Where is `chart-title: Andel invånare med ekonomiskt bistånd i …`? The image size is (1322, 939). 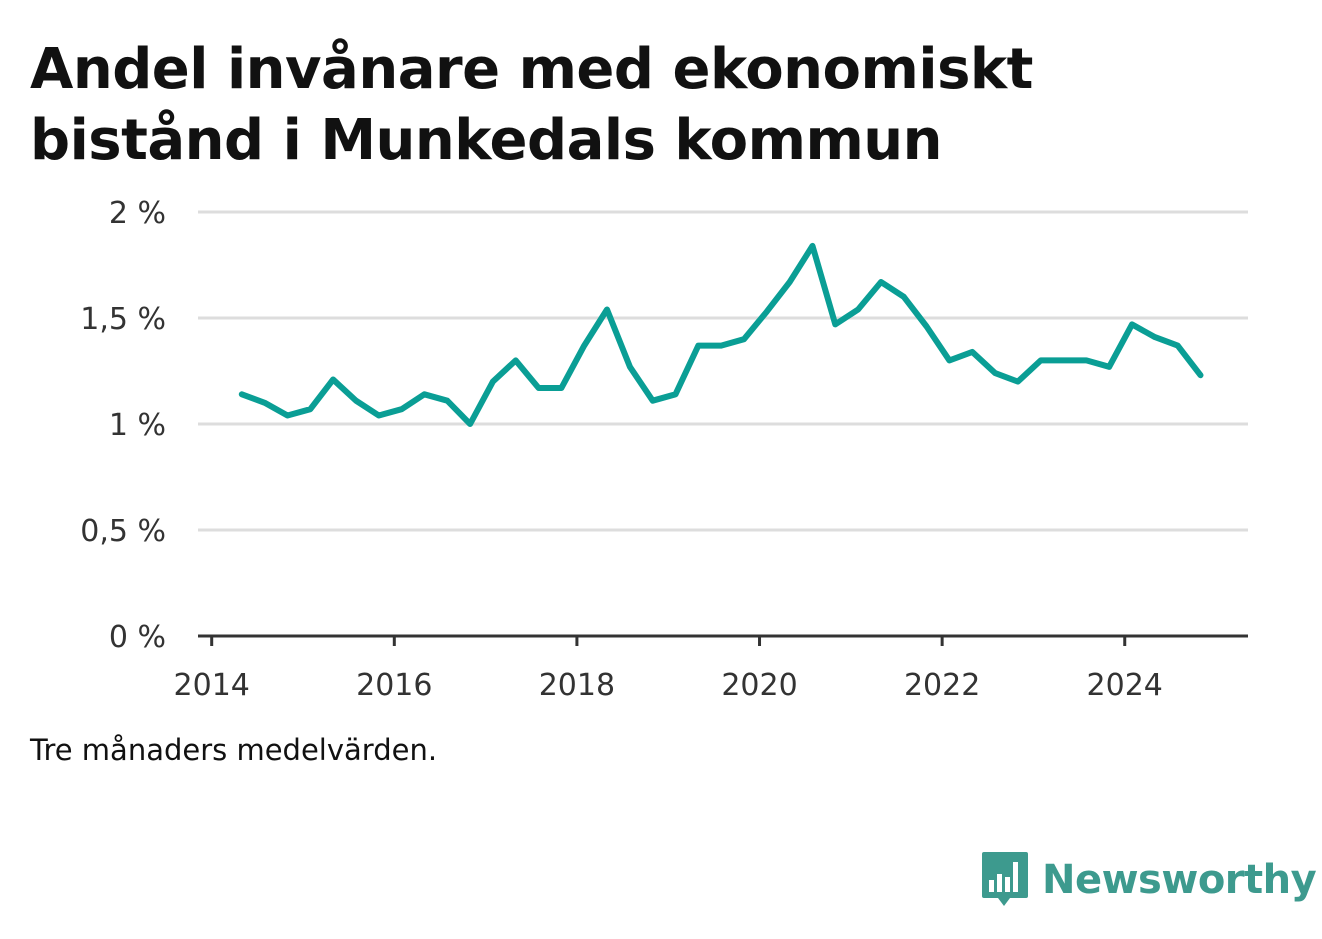
chart-title: Andel invånare med ekonomiskt bistånd i … is located at coordinates (531, 105).